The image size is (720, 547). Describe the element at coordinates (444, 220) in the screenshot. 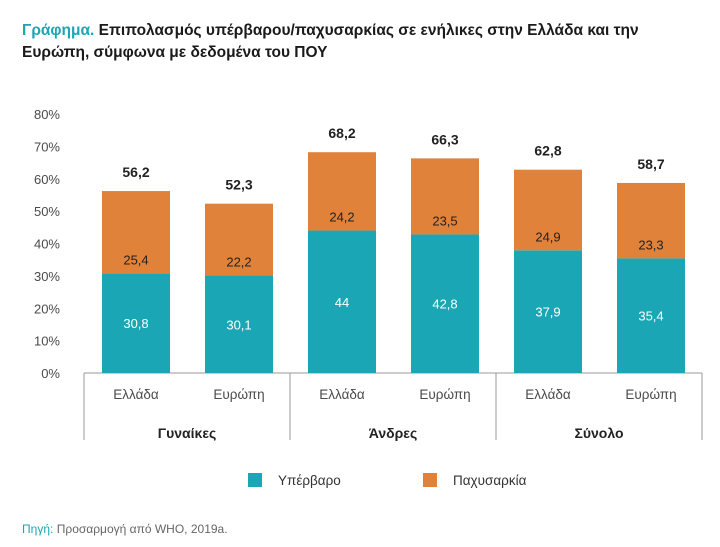

I see `data-label-obesity: 23,5` at that location.